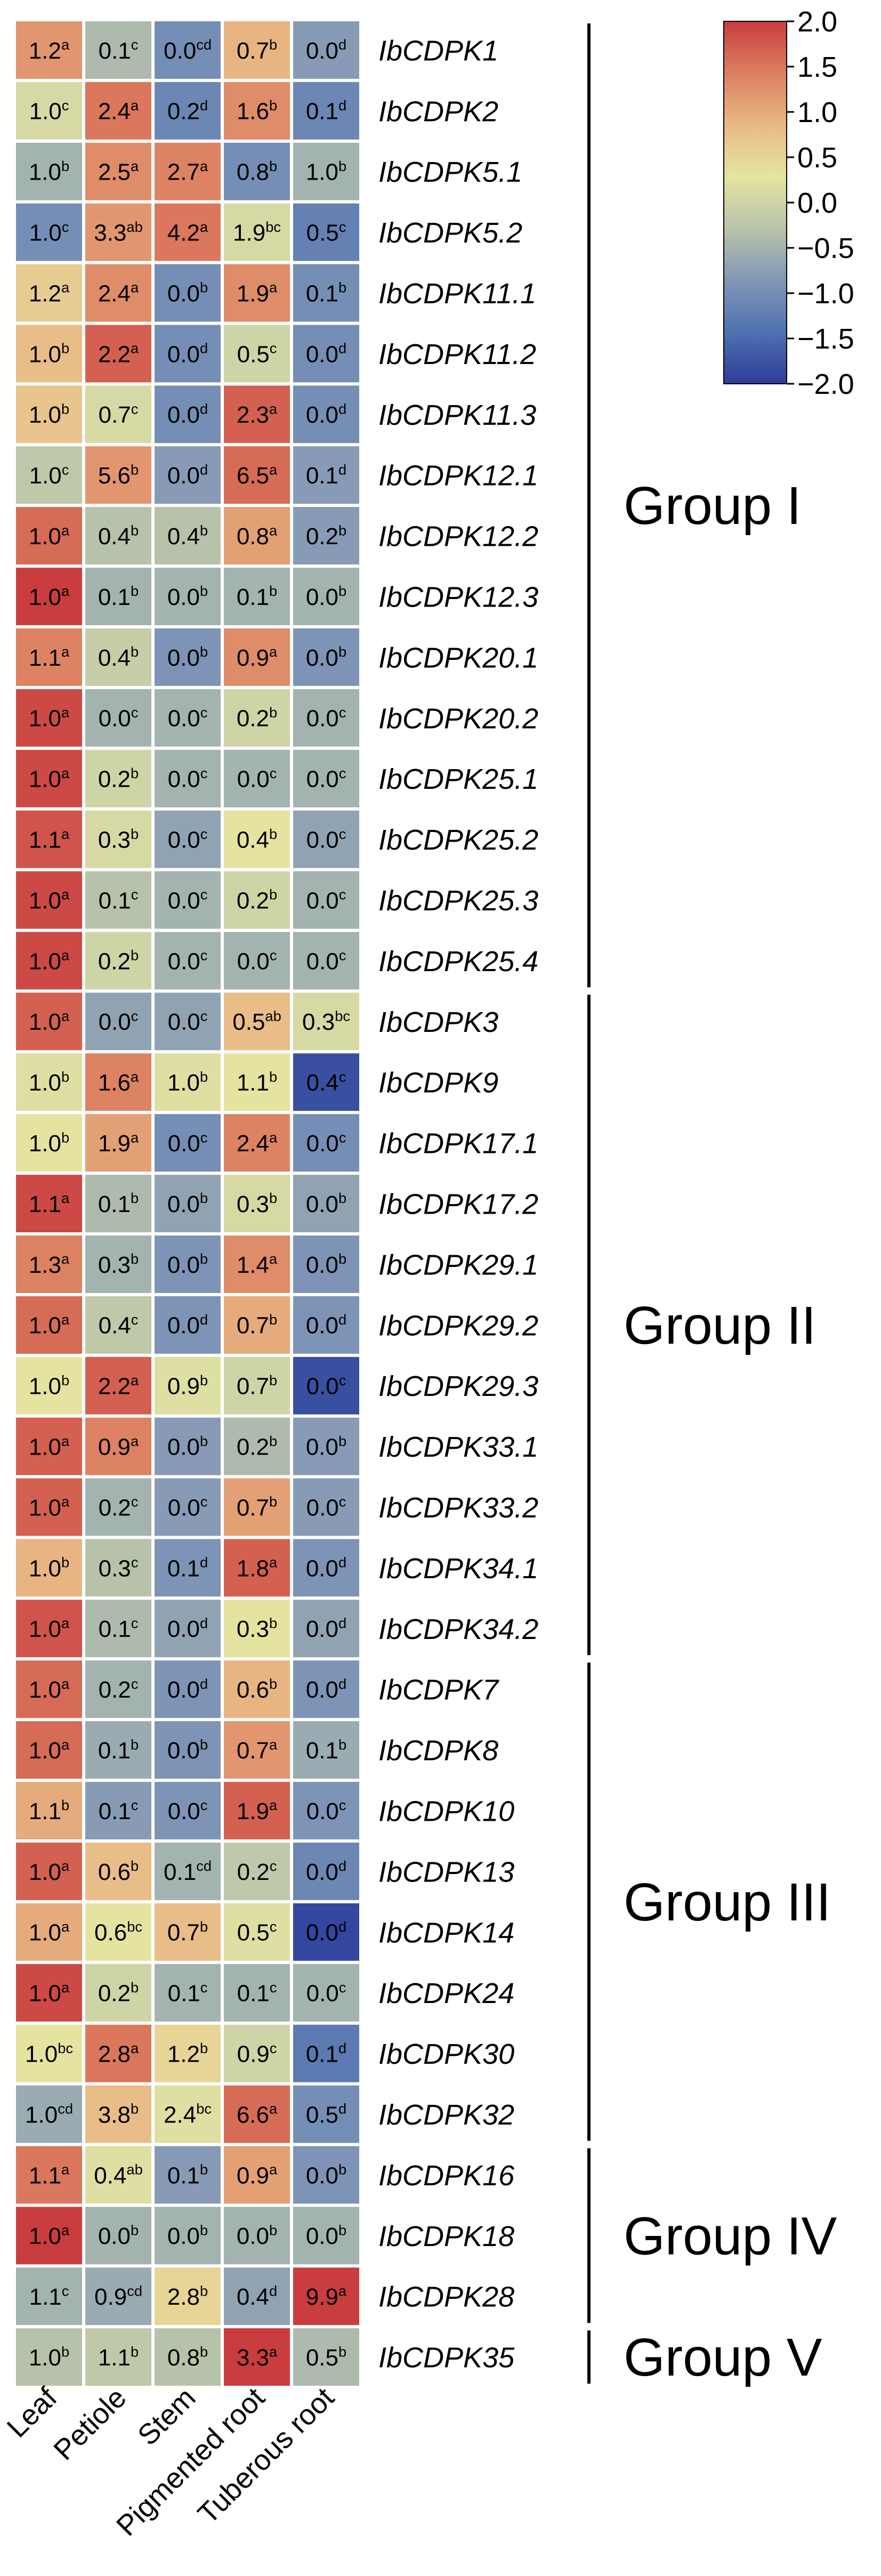 This screenshot has height=2576, width=881. What do you see at coordinates (257, 657) in the screenshot?
I see `cell-value-label: 0.9a` at bounding box center [257, 657].